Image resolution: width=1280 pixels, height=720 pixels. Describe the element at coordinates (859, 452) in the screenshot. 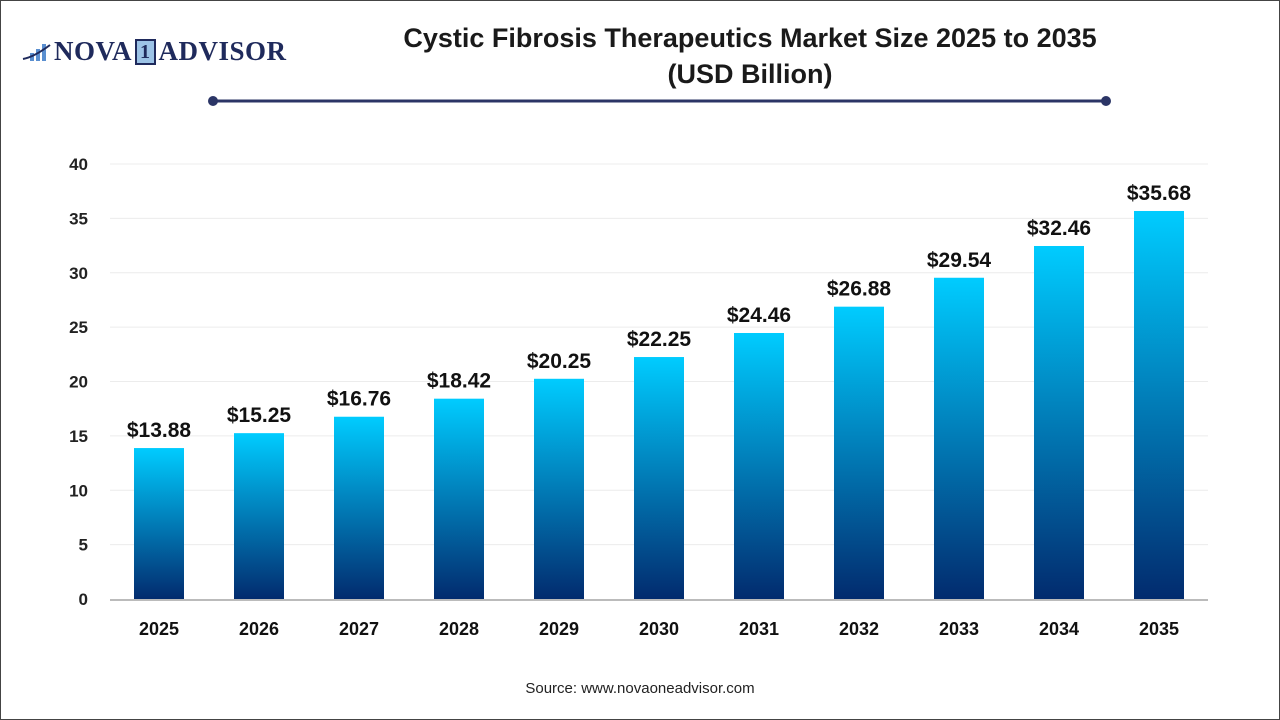

I see `bar-2032` at that location.